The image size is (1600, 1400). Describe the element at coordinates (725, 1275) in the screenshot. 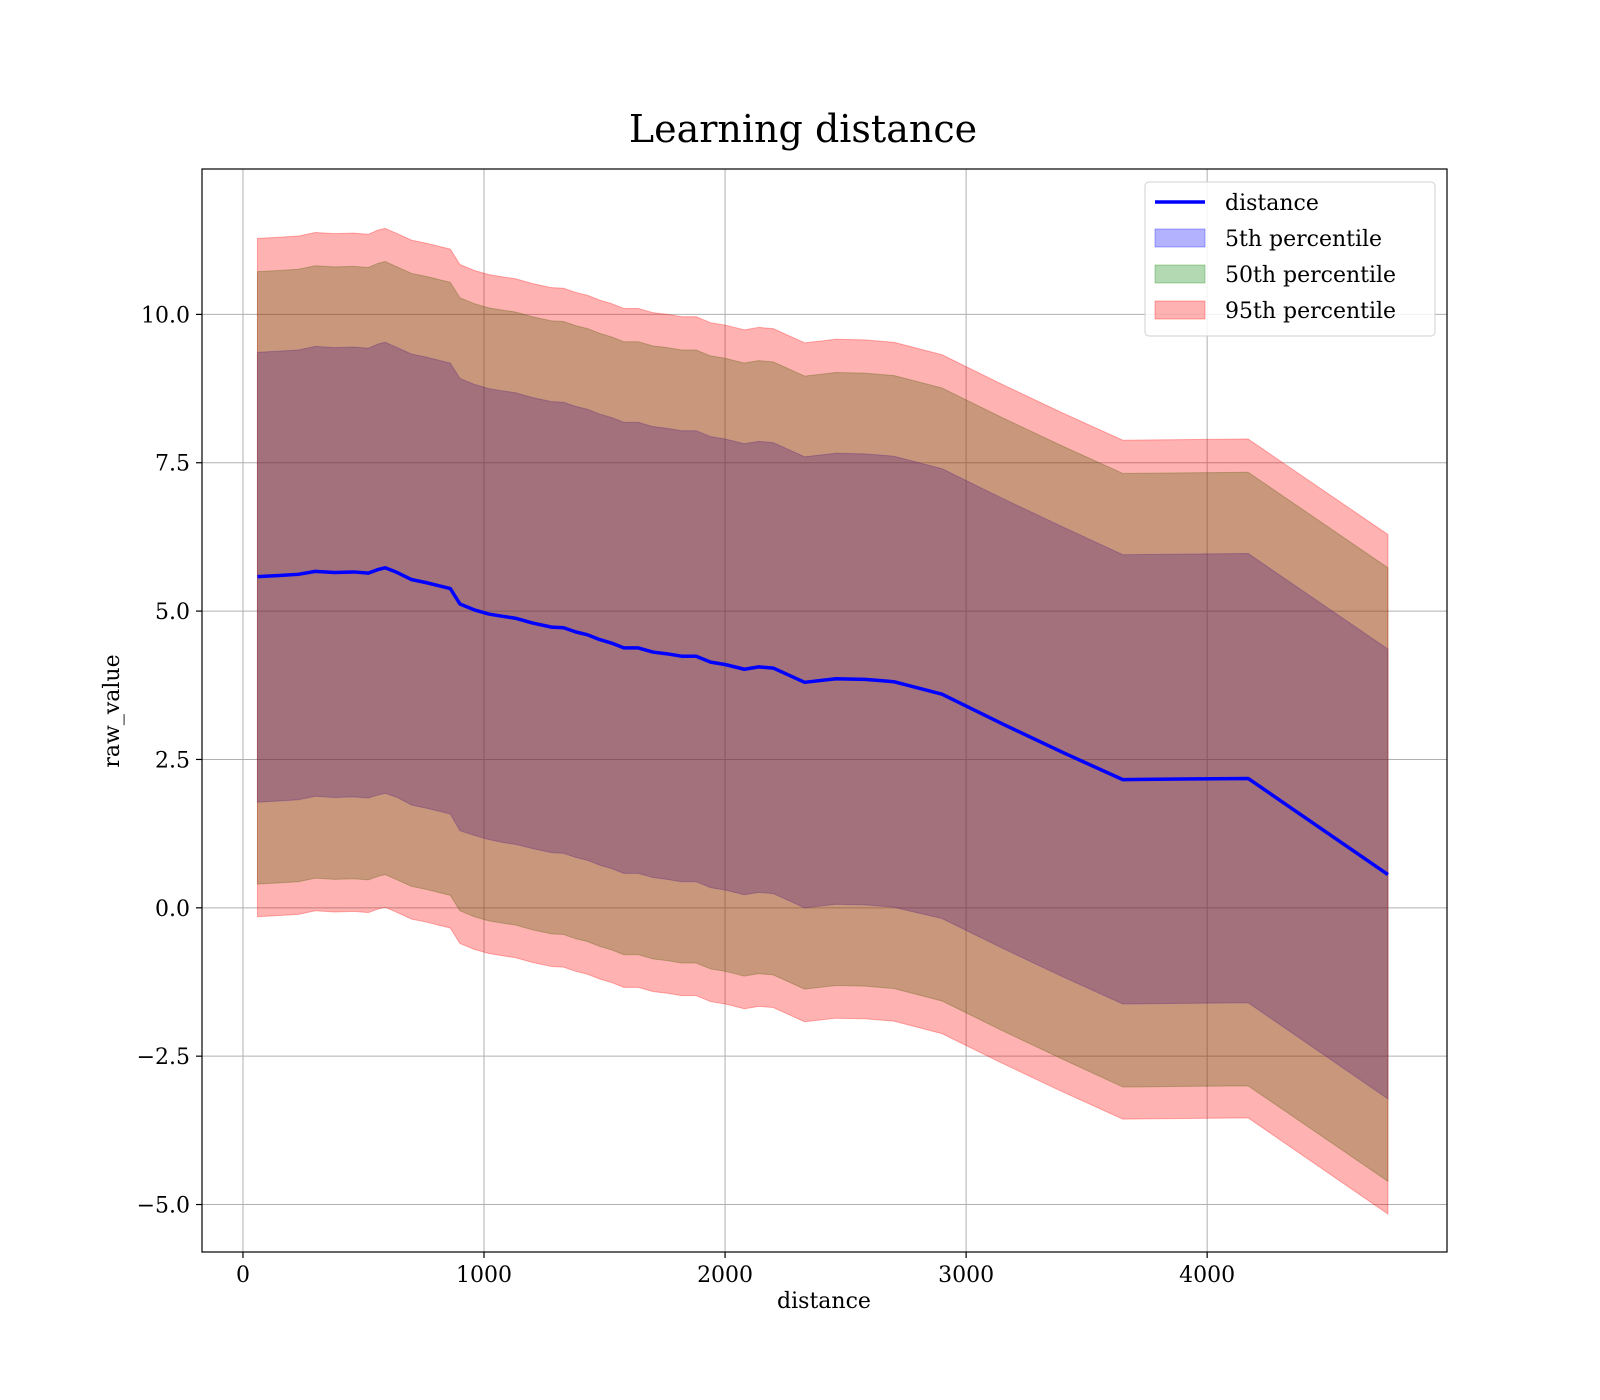

I see `x-tick-label: 2000` at that location.